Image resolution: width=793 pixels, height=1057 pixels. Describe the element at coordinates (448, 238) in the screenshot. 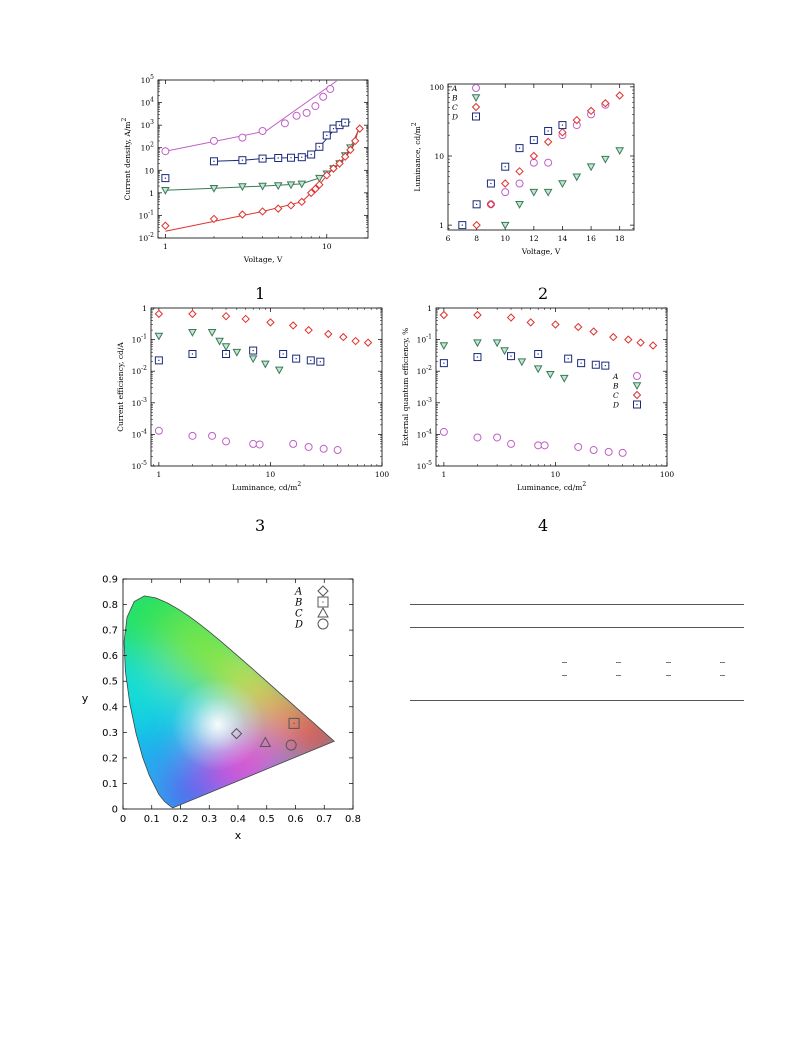

I see `x-tick-label: 6` at that location.